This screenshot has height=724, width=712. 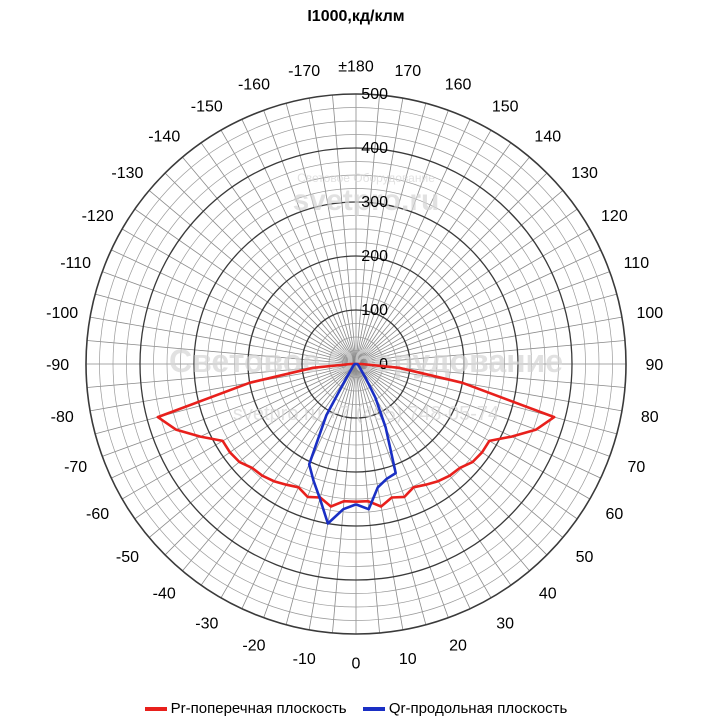 I want to click on angle-tick-label: 160, so click(x=458, y=85).